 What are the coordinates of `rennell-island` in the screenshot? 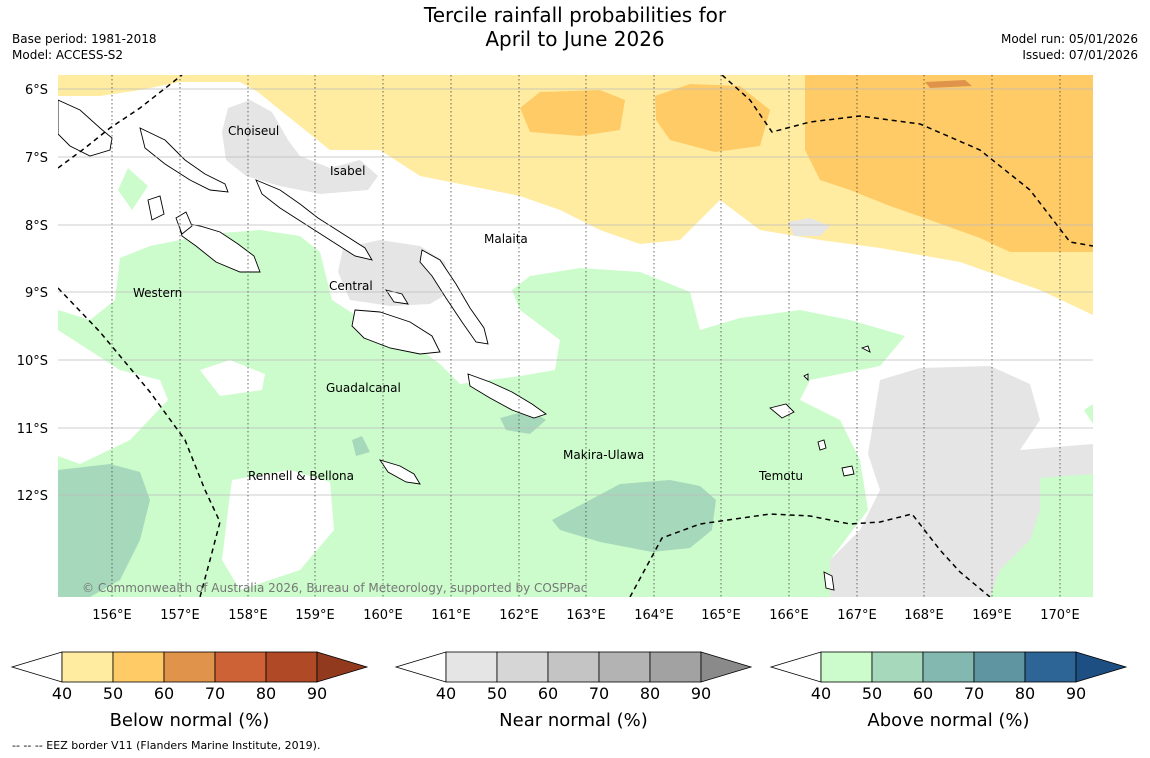 It's located at (399, 472).